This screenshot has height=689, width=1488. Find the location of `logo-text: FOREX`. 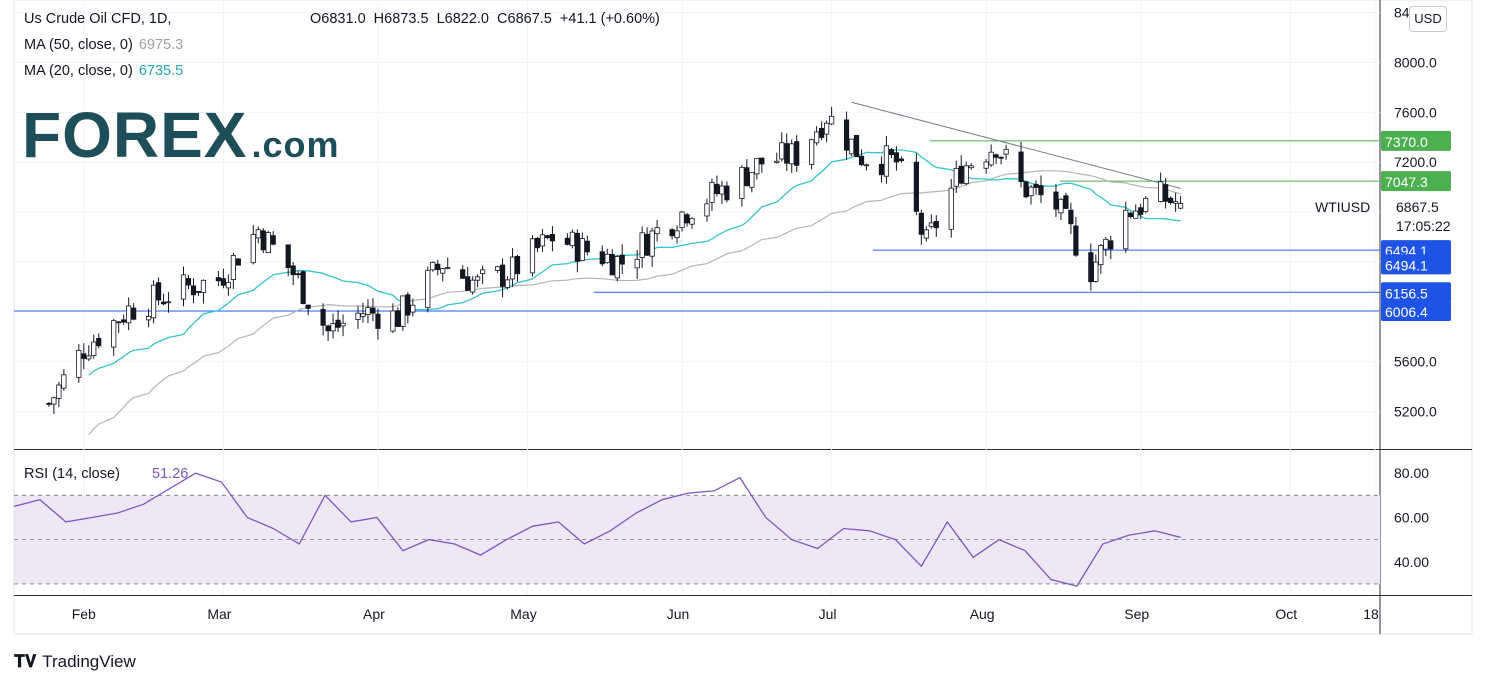

logo-text: FOREX is located at coordinates (135, 135).